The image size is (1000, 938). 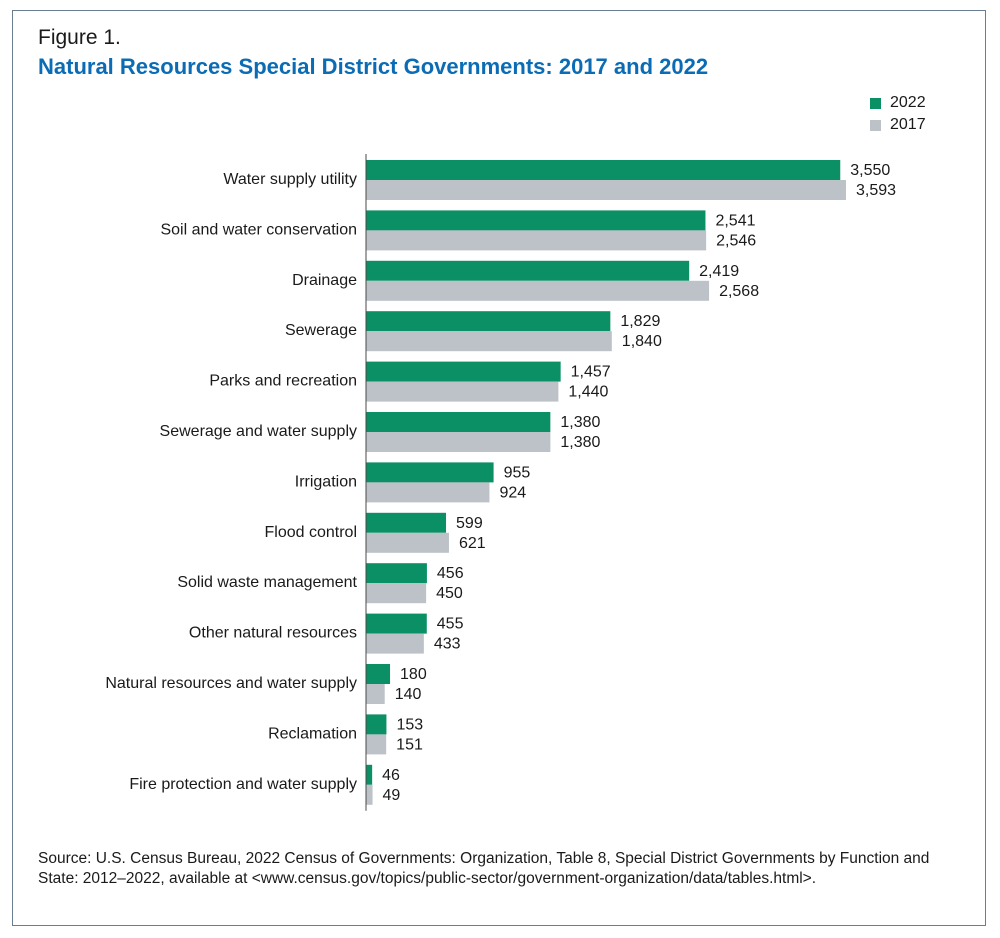 What do you see at coordinates (409, 744) in the screenshot?
I see `data-label-2017: 151` at bounding box center [409, 744].